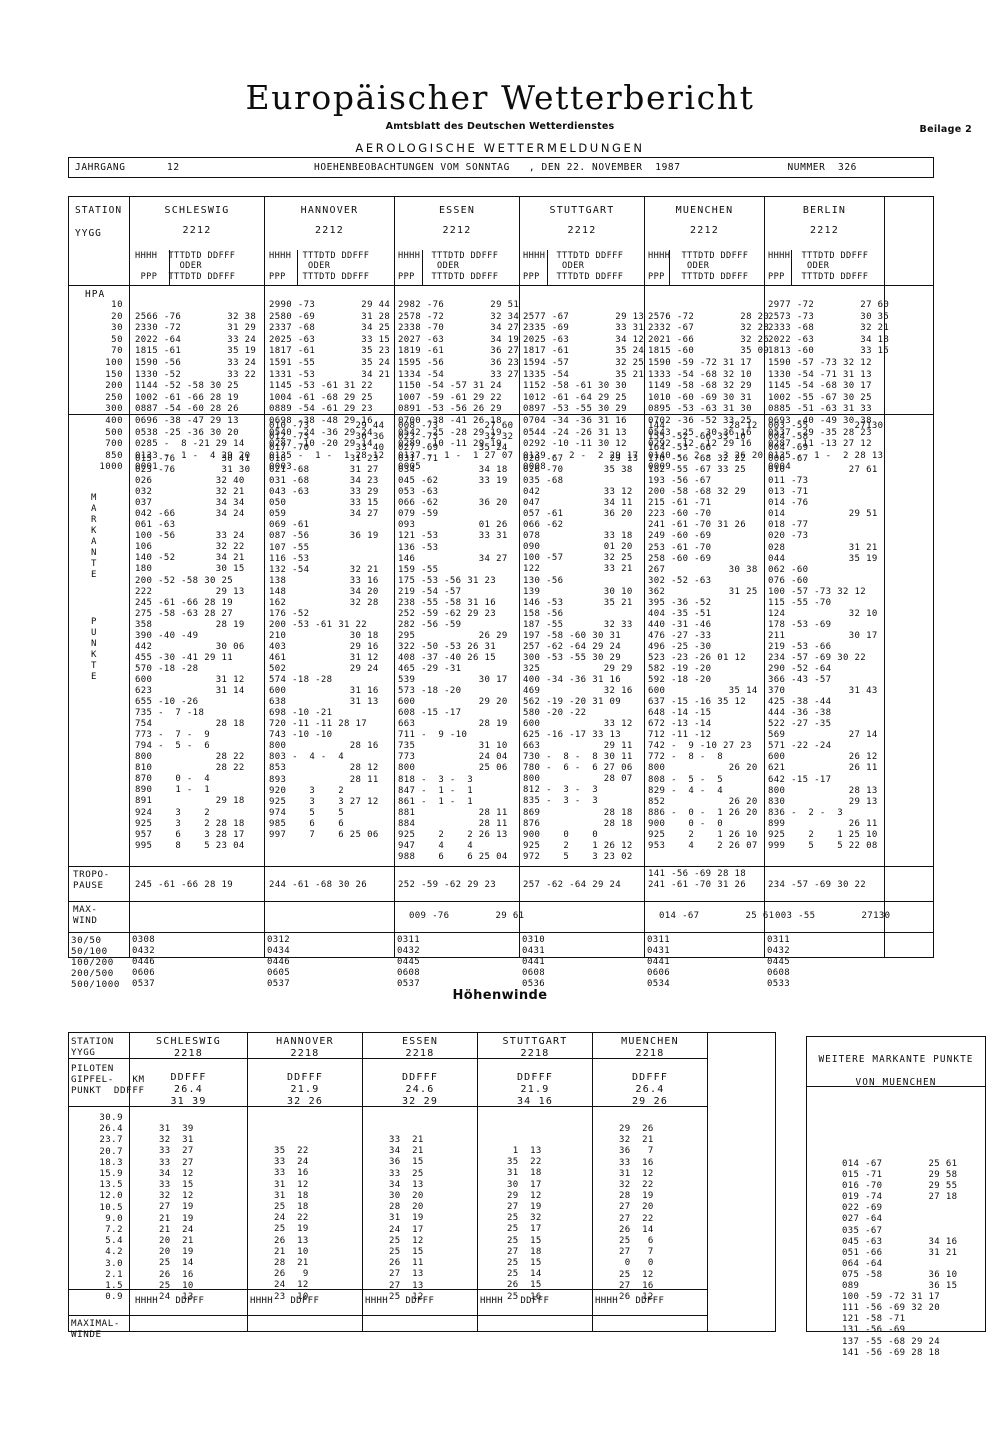  Describe the element at coordinates (500, 148) in the screenshot. I see `masthead-section-title: AEROLOGISCHE WETTERMELDUNGEN` at that location.